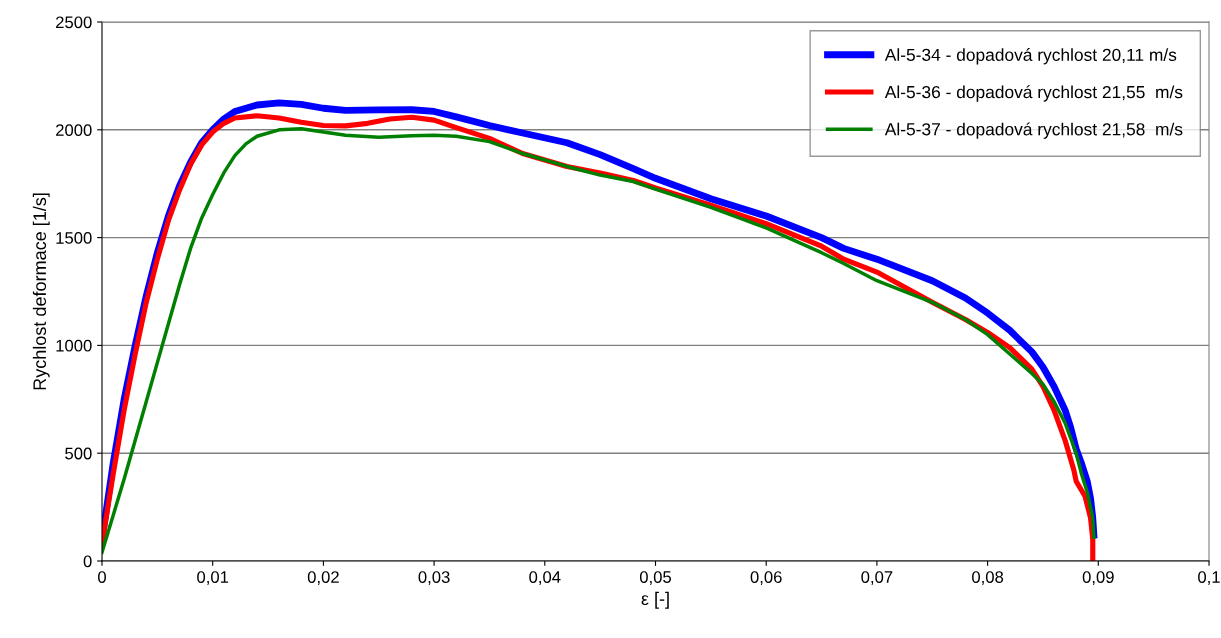 Image resolution: width=1221 pixels, height=638 pixels. Describe the element at coordinates (74, 345) in the screenshot. I see `y-tick-label: 1000` at that location.